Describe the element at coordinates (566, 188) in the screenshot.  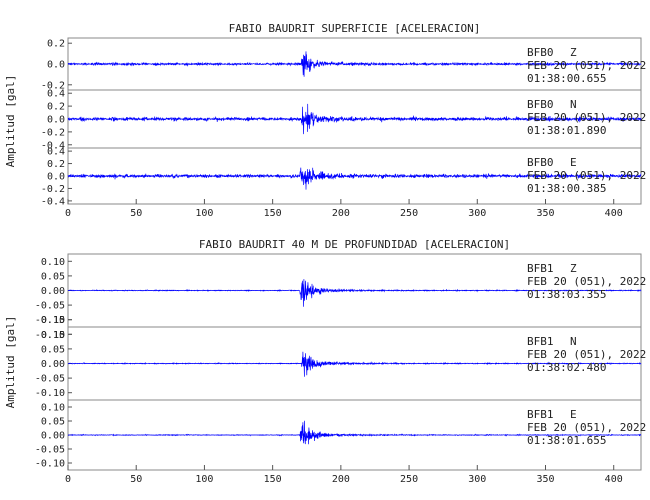
I see `time-label: 01:38:00.385` at that location.